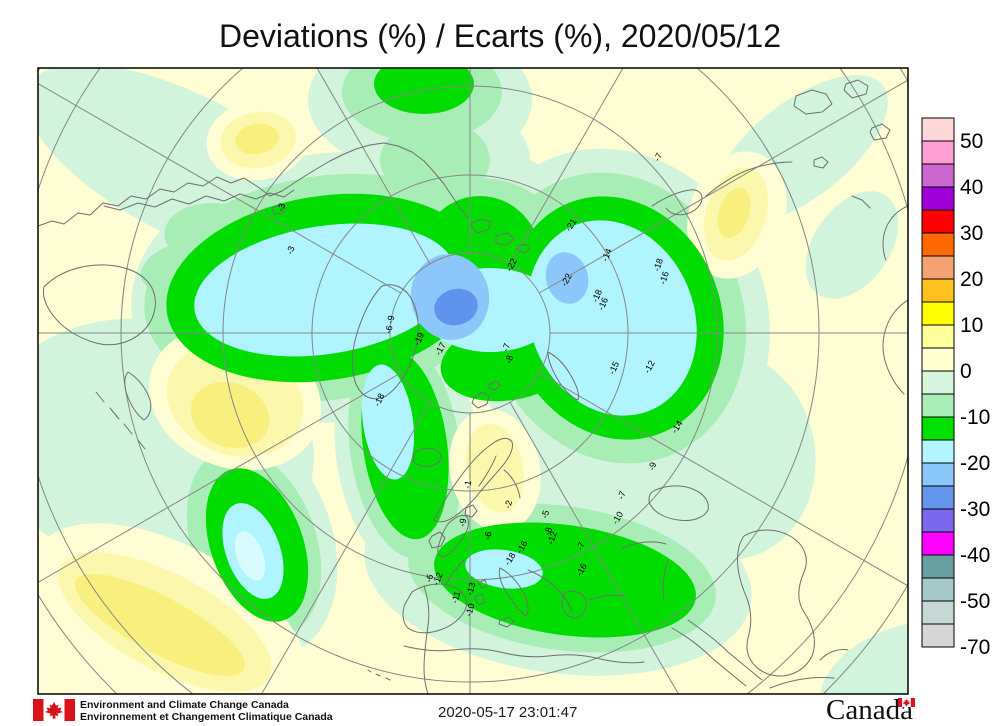  Describe the element at coordinates (975, 601) in the screenshot. I see `colorbar-tick-label: -50` at that location.